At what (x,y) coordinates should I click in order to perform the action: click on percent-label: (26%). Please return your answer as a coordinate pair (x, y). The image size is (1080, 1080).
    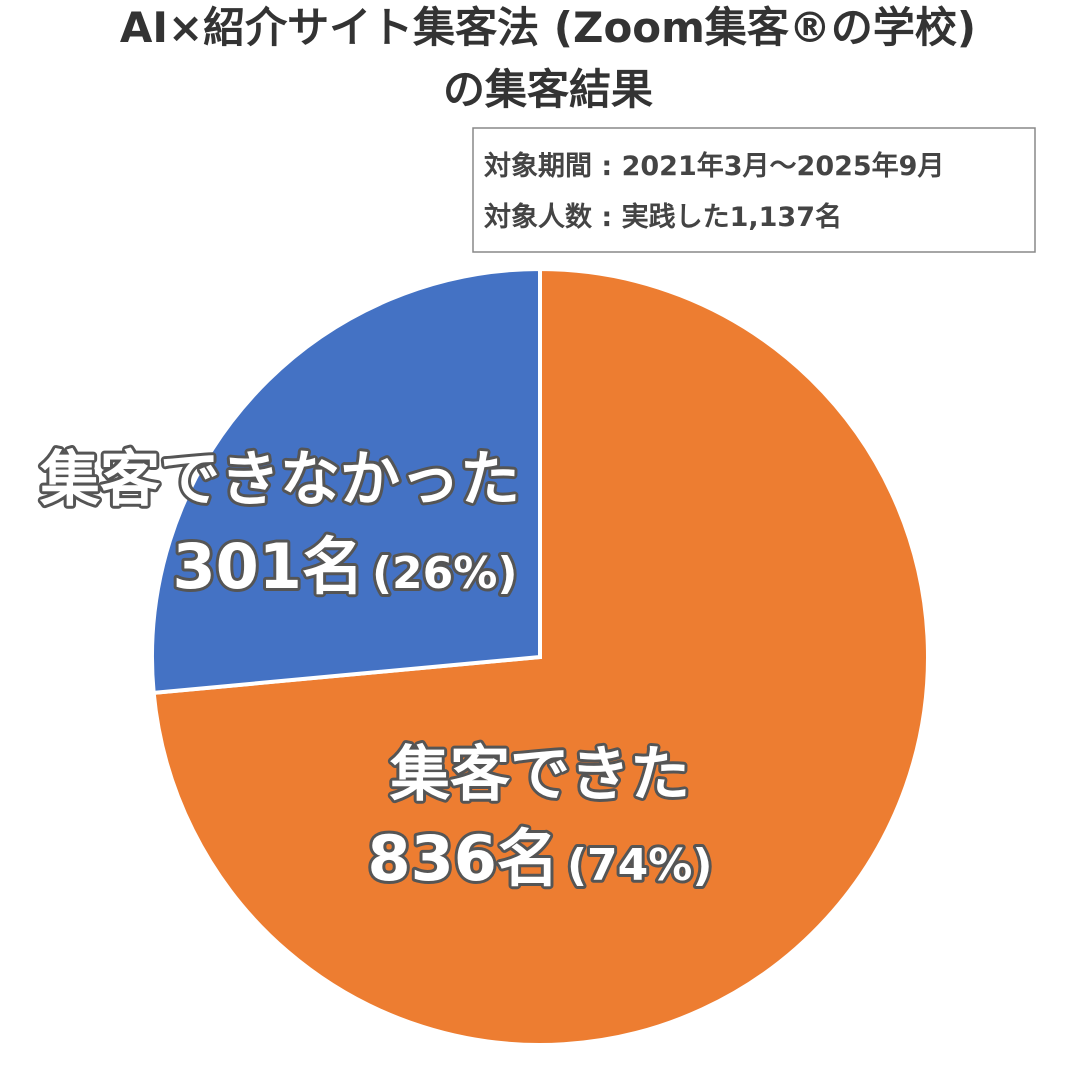
    Looking at the image, I should click on (445, 573).